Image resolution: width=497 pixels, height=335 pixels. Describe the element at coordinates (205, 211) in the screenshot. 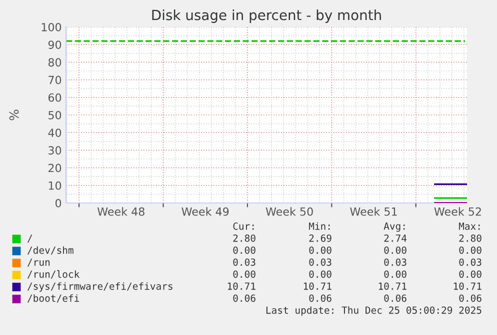

I see `x-tick-label: Week 49` at that location.